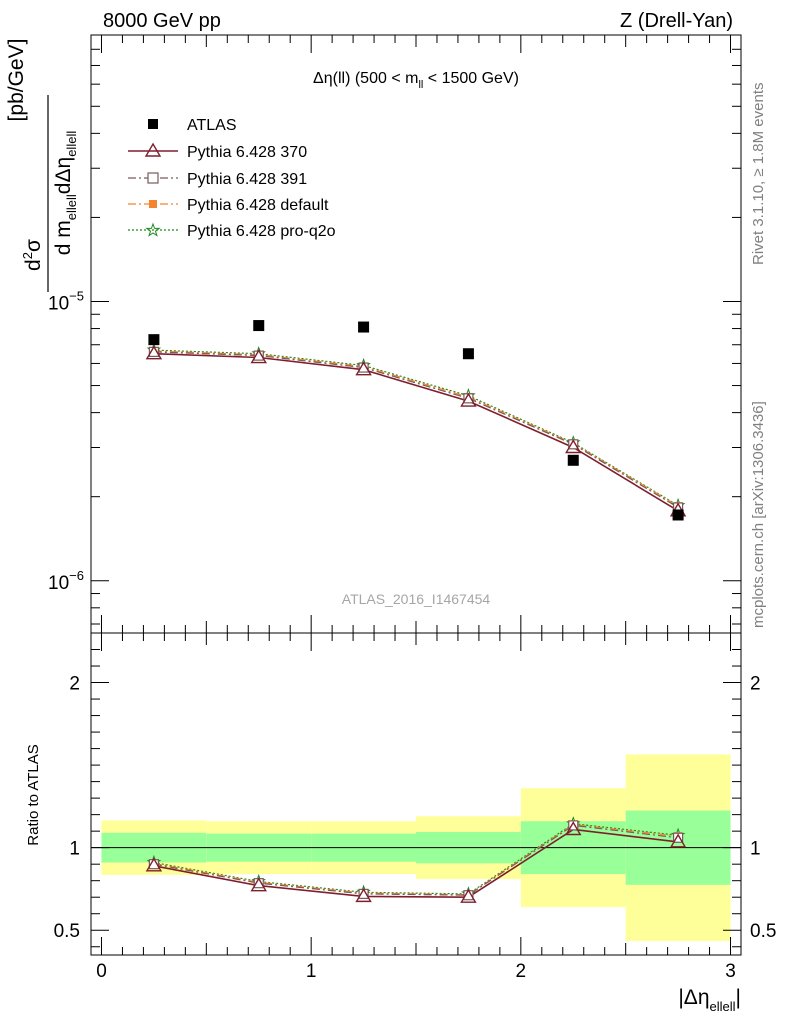 This screenshot has height=1024, width=786. I want to click on main-ytick-exp: −6, so click(76, 575).